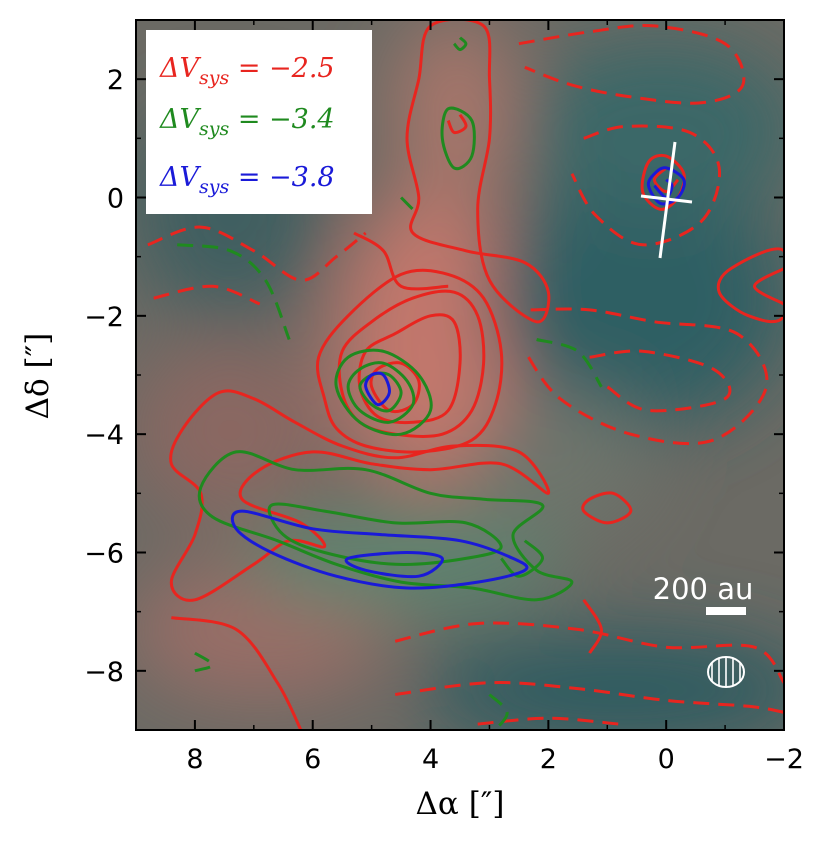  Describe the element at coordinates (460, 804) in the screenshot. I see `x-axis-label: Δα [″]` at that location.